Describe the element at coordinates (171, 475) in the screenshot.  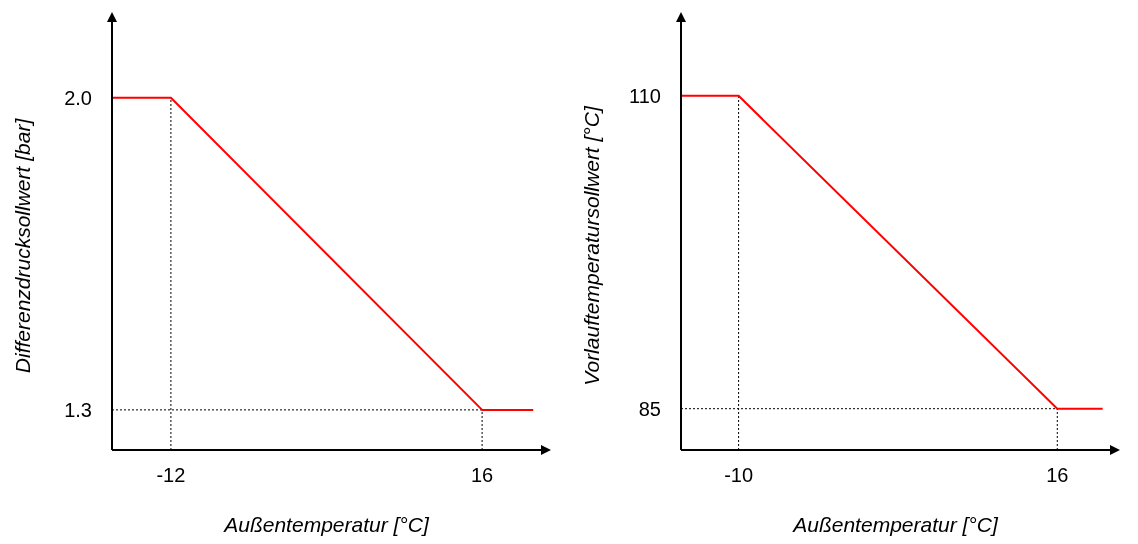
I see `x-tick-label: -12` at that location.